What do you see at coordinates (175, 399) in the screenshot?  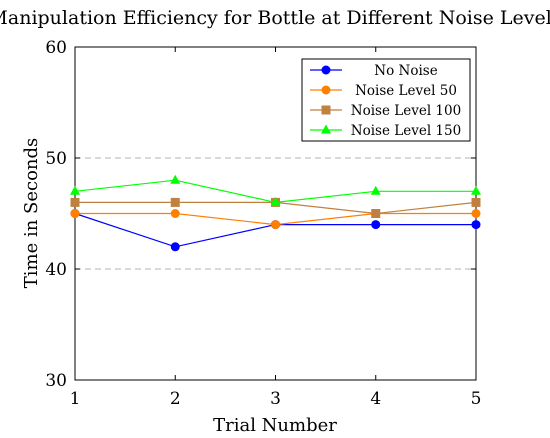 I see `x-tick-label: 2` at bounding box center [175, 399].